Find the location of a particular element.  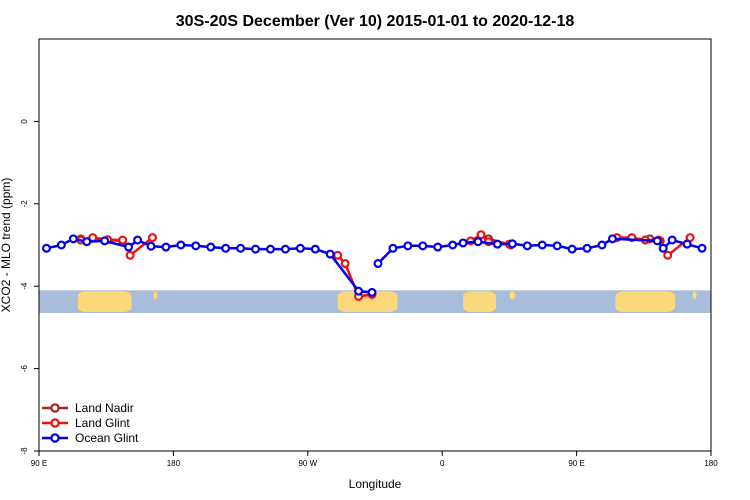

series-ocean-glint is located at coordinates (374, 265).